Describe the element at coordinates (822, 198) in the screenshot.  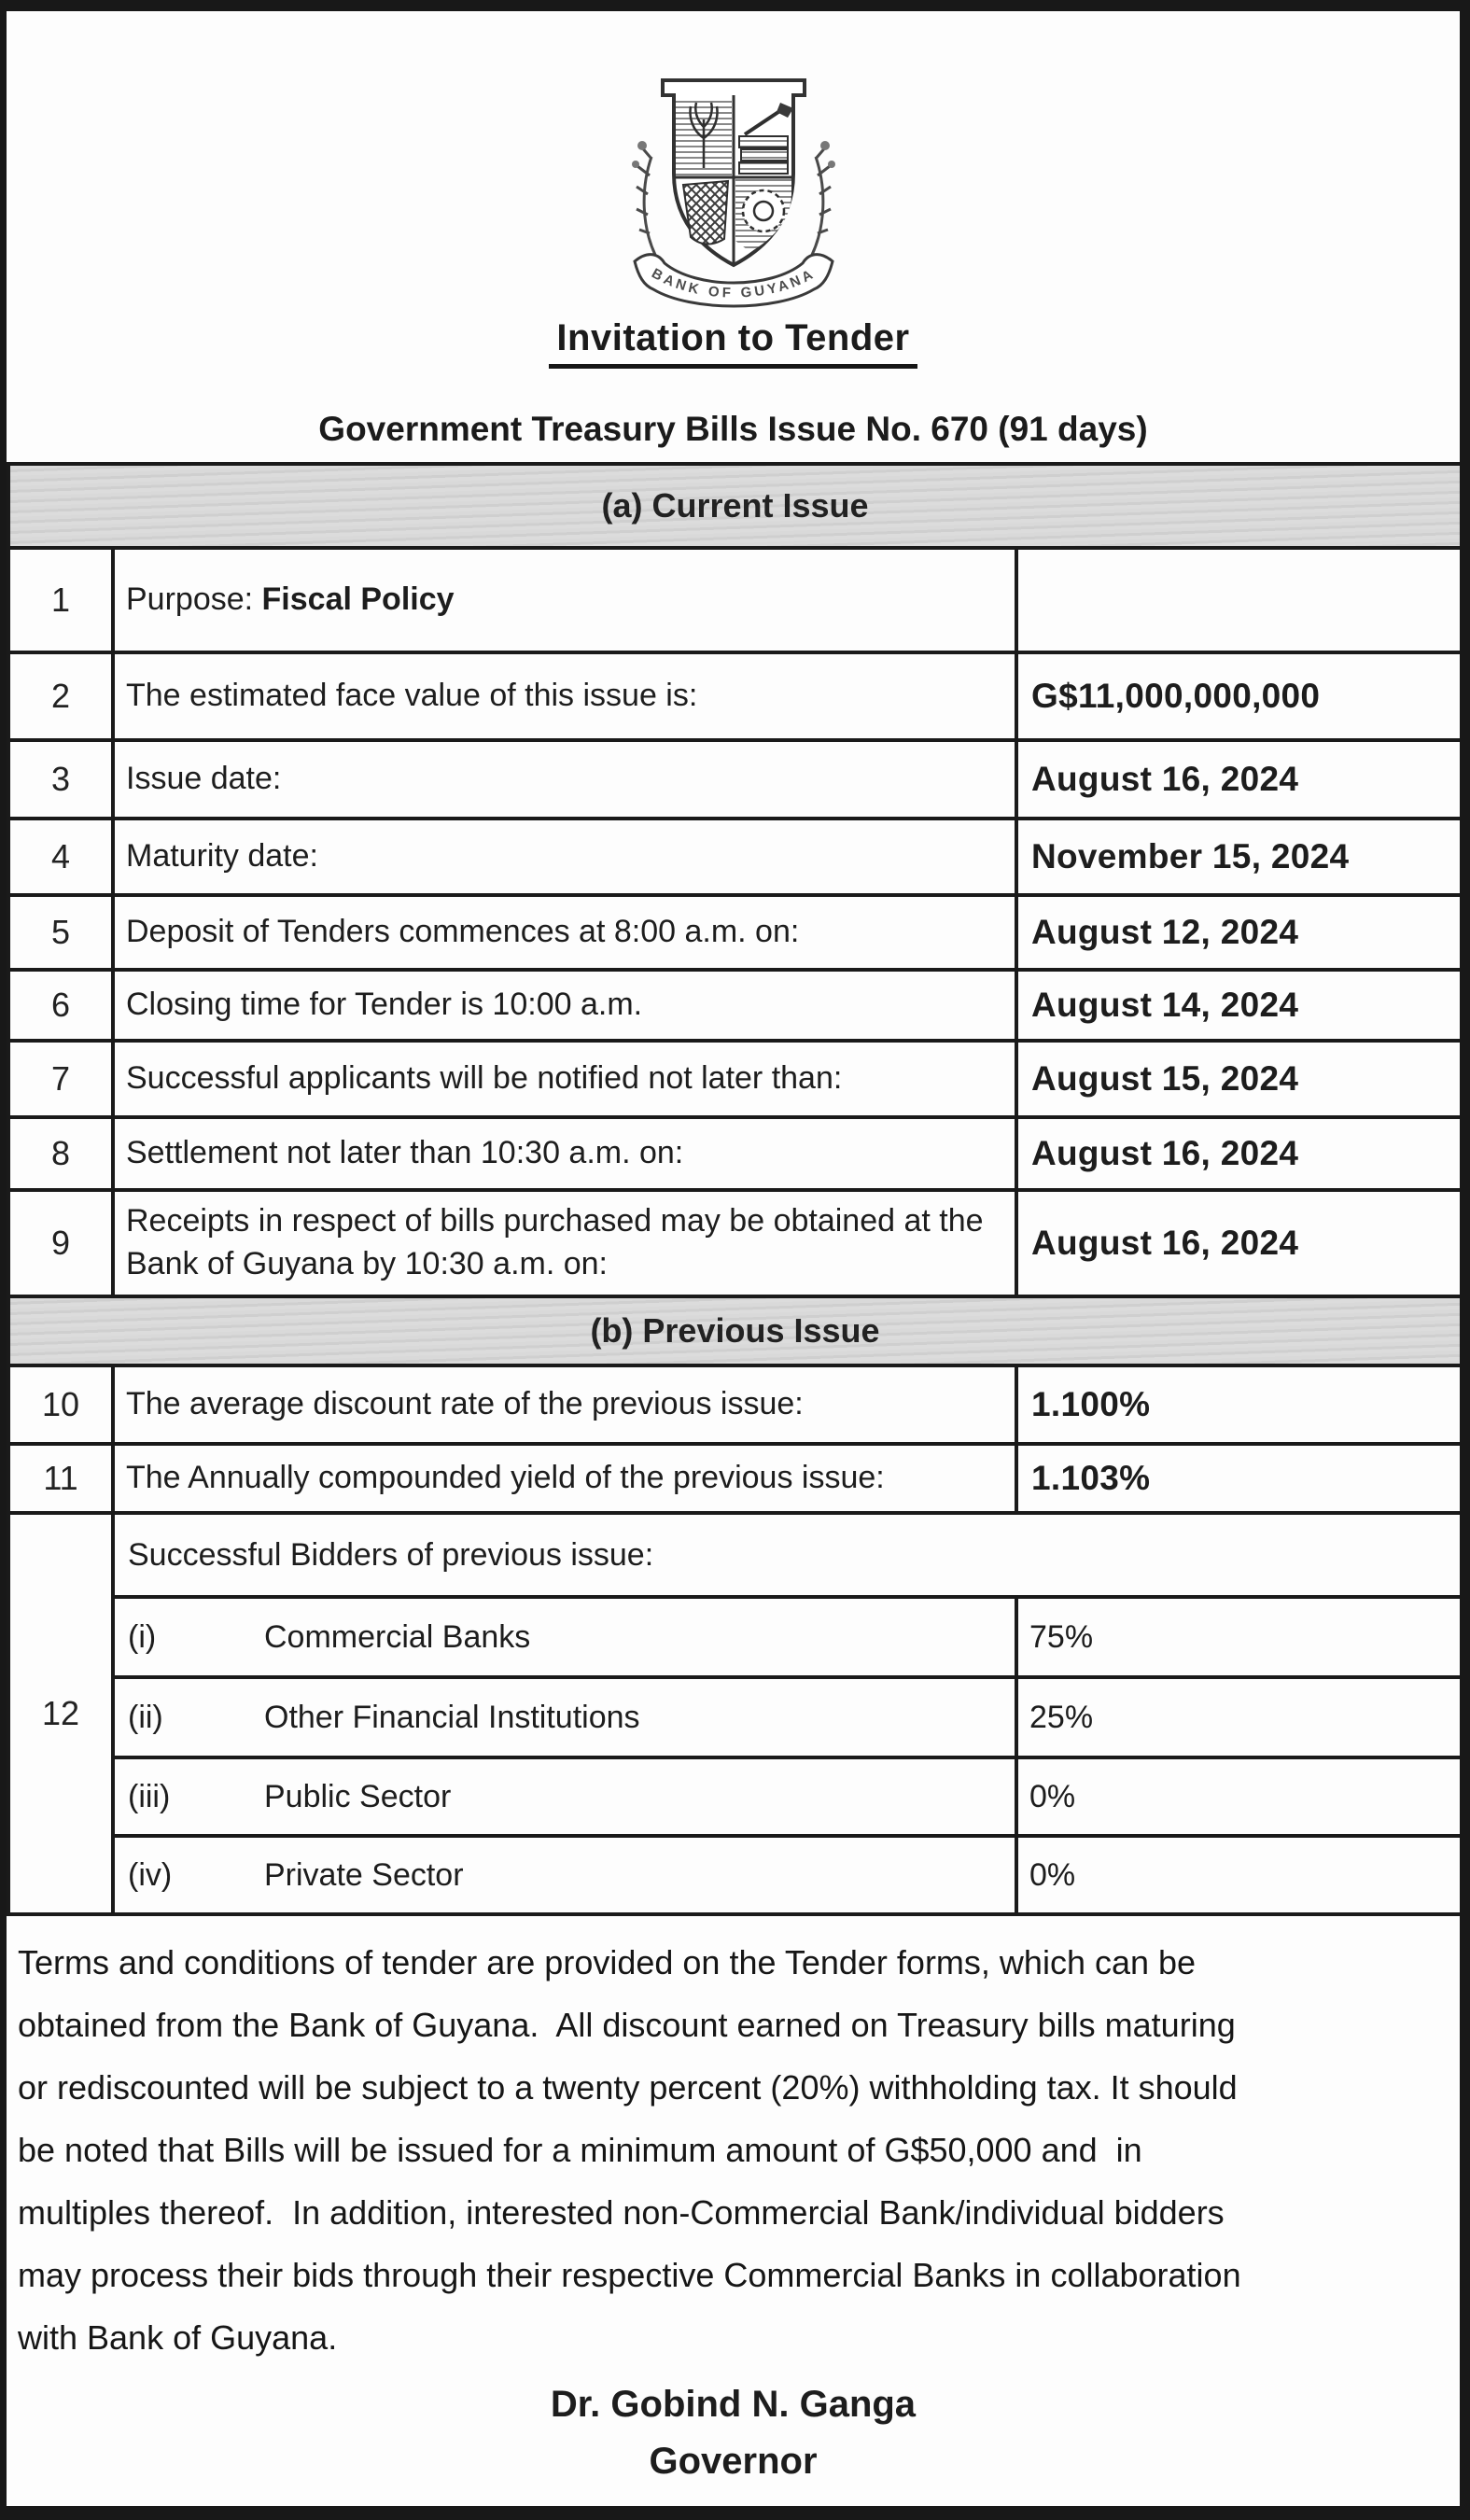
I see `crest-right-cane` at that location.